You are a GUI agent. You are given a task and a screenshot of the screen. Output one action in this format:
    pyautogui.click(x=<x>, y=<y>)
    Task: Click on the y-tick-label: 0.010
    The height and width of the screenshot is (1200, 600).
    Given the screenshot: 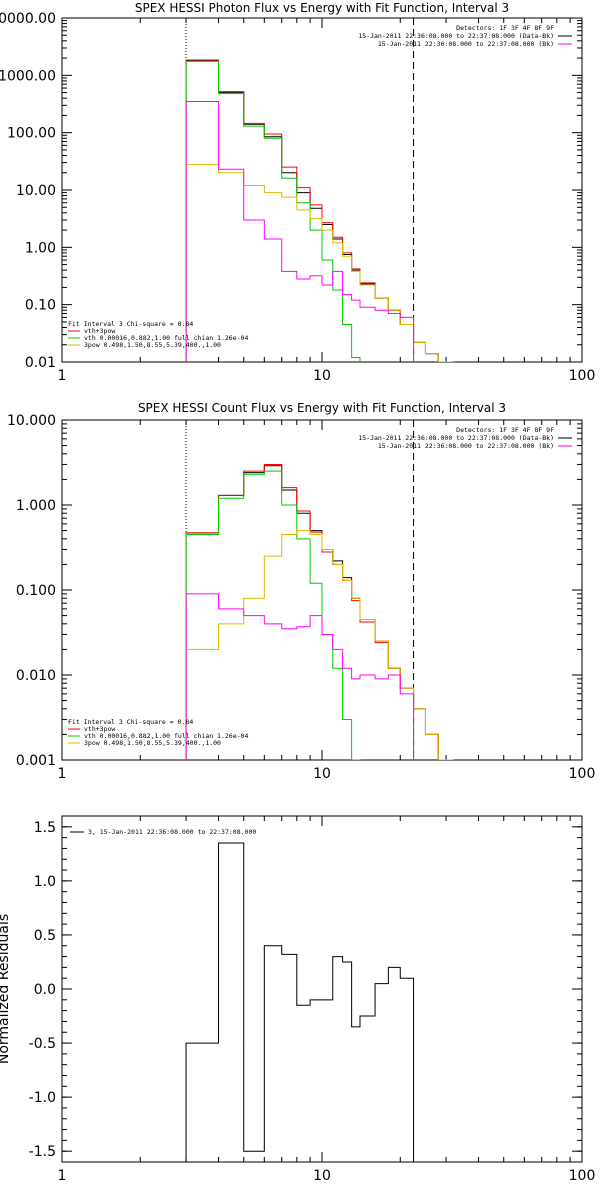 What is the action you would take?
    pyautogui.click(x=36, y=676)
    